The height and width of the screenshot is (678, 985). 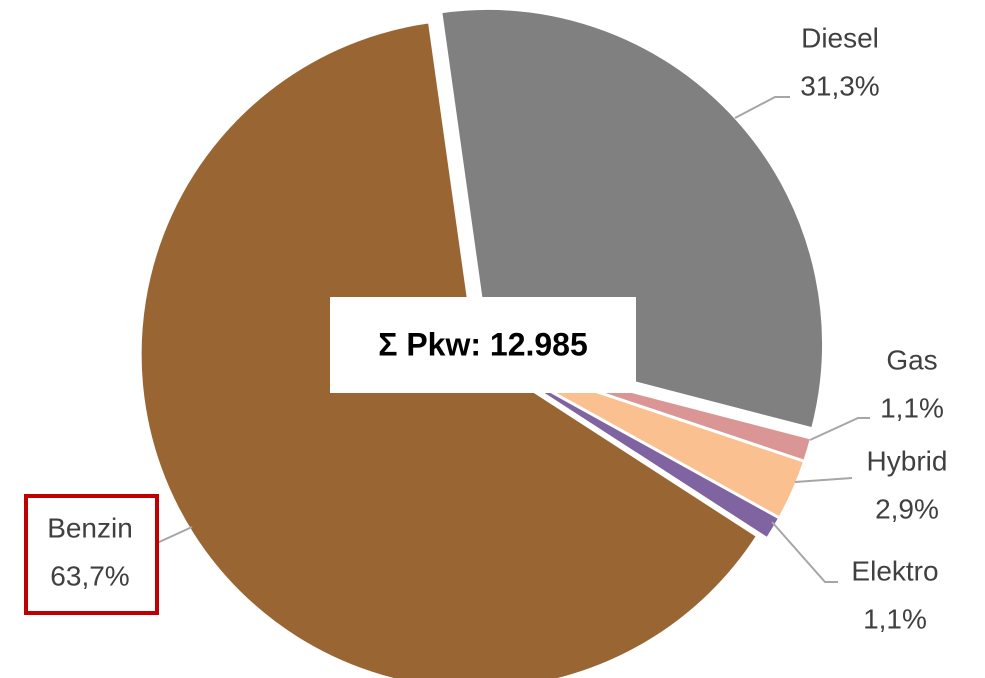 What do you see at coordinates (907, 508) in the screenshot?
I see `value-label: 2,9%` at bounding box center [907, 508].